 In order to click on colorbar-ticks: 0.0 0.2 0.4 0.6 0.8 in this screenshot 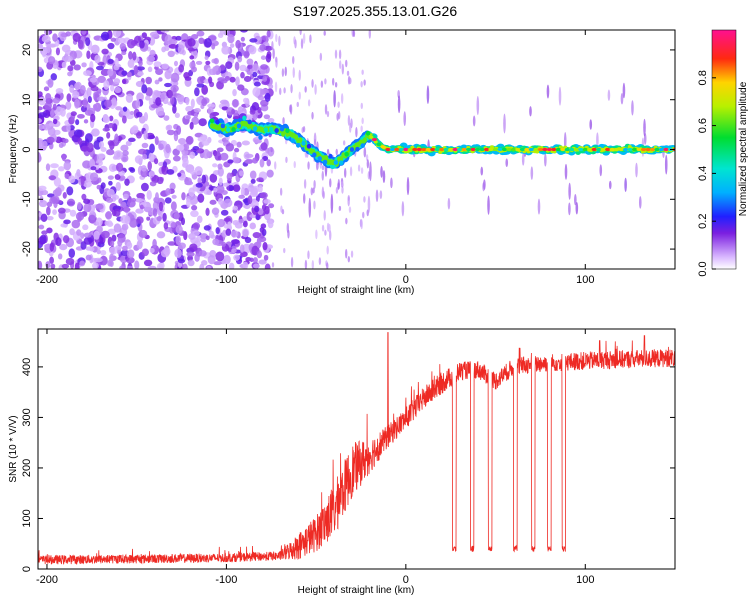, I will do `click(706, 173)`.